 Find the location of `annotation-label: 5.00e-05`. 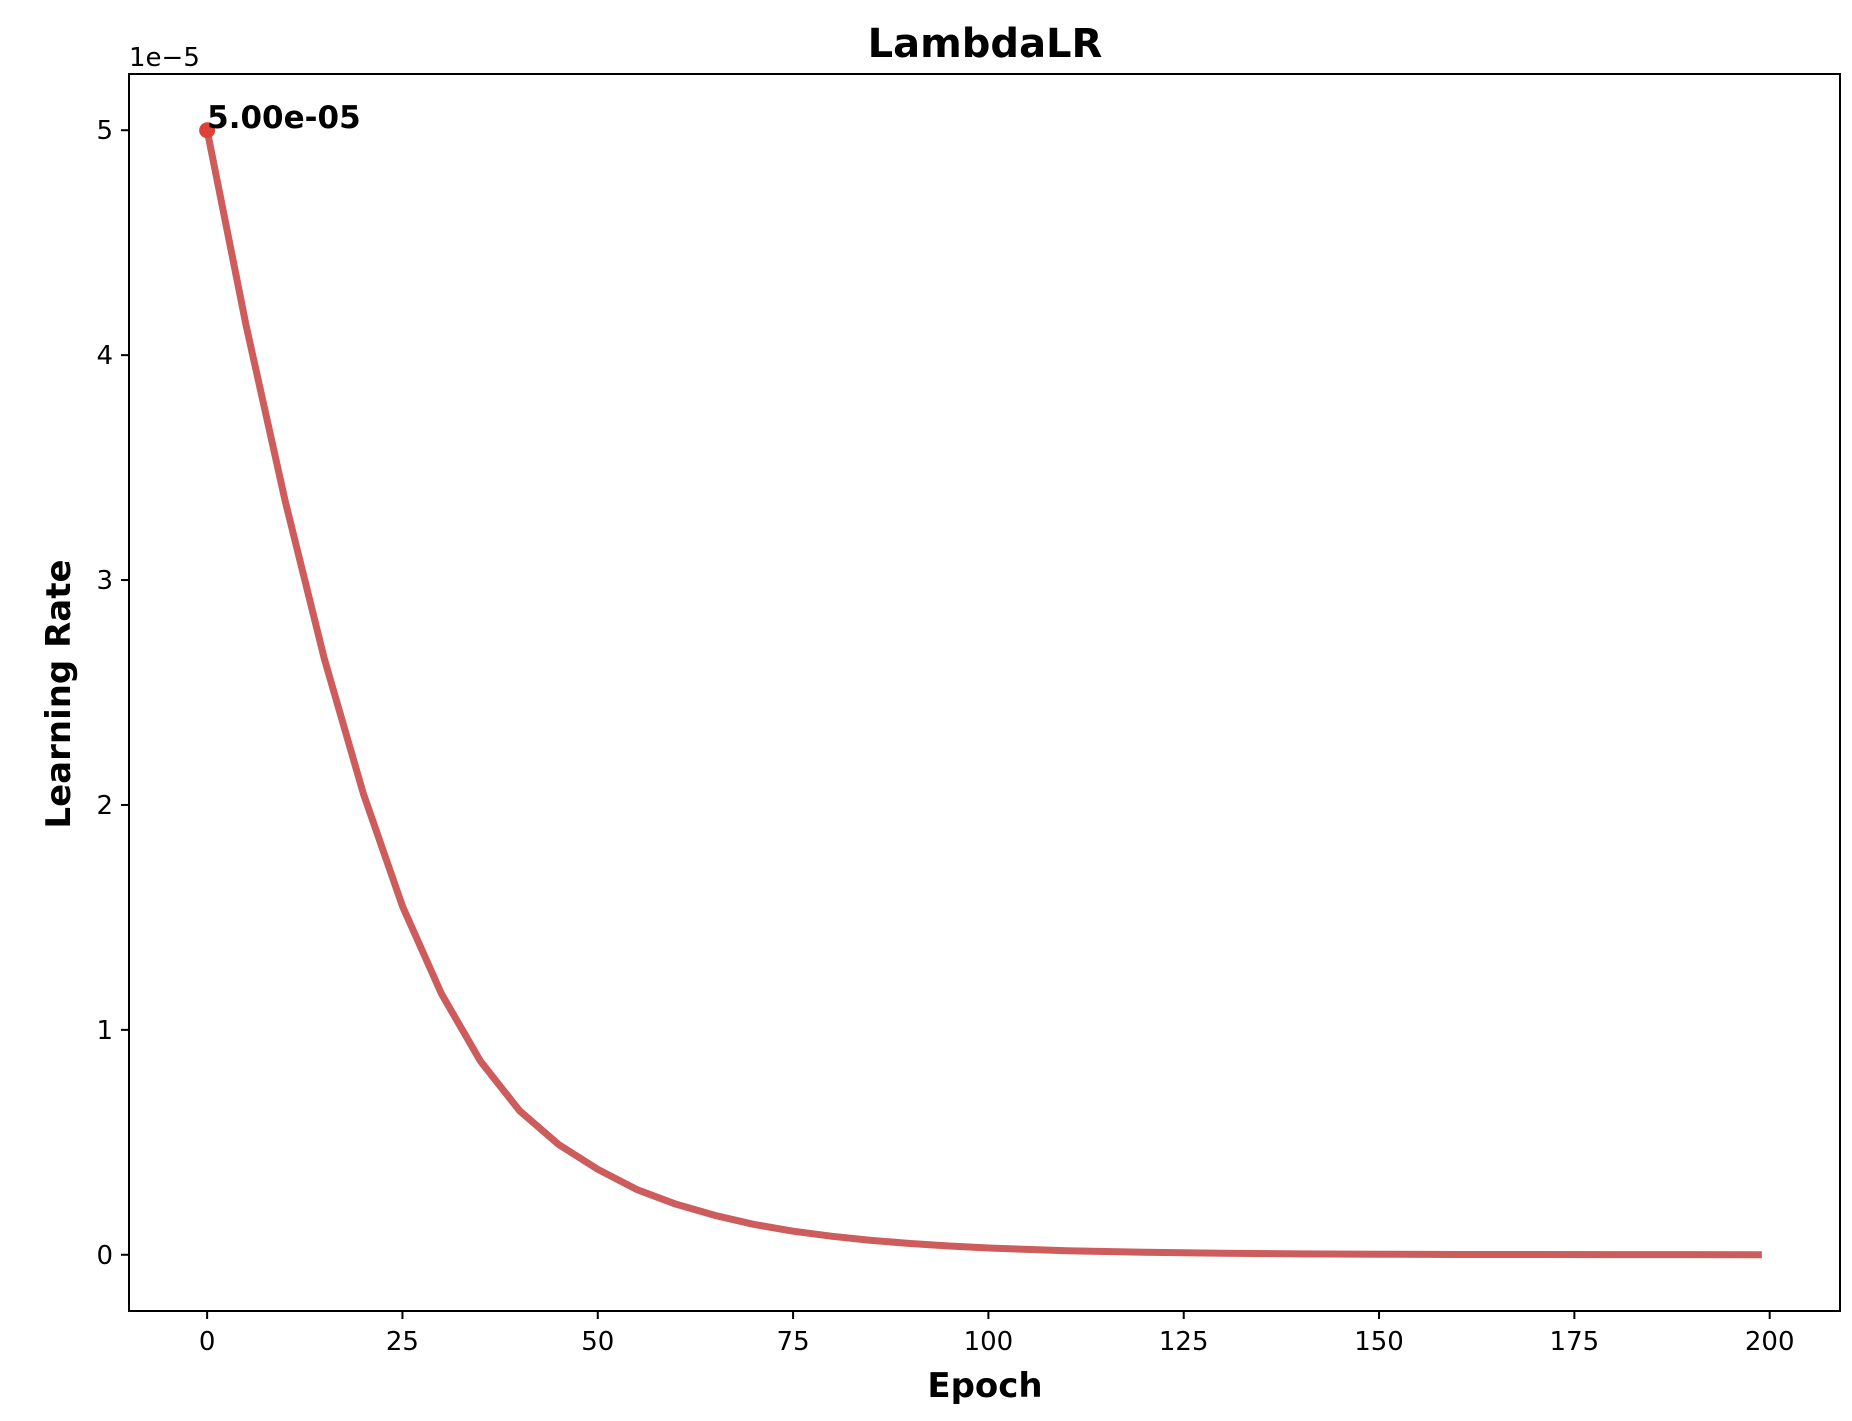

annotation-label: 5.00e-05 is located at coordinates (284, 118).